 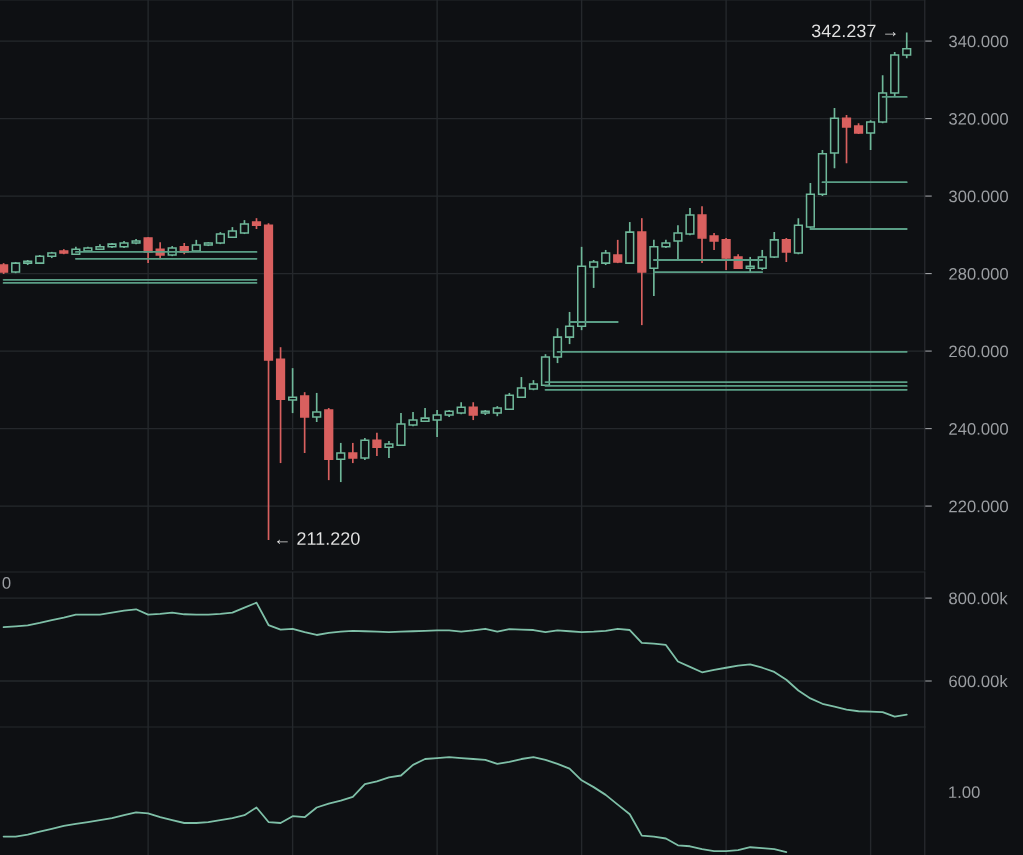 I want to click on y-tick-label: 800.00k, so click(x=978, y=598).